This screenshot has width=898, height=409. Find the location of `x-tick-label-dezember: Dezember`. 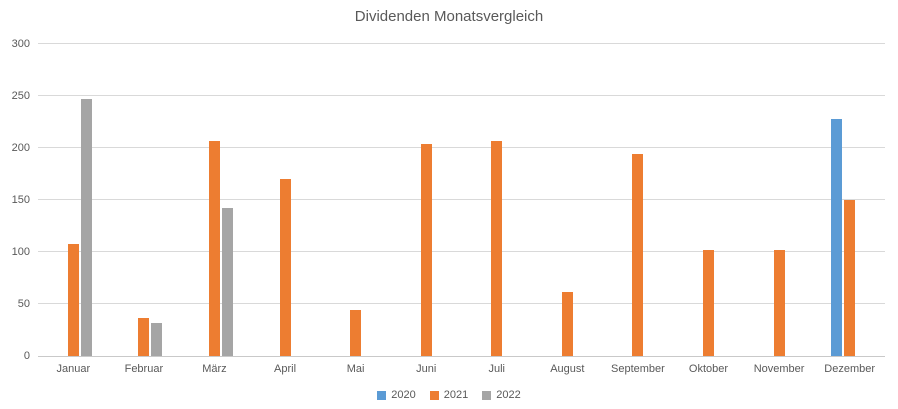

x-tick-label-dezember: Dezember is located at coordinates (850, 369).